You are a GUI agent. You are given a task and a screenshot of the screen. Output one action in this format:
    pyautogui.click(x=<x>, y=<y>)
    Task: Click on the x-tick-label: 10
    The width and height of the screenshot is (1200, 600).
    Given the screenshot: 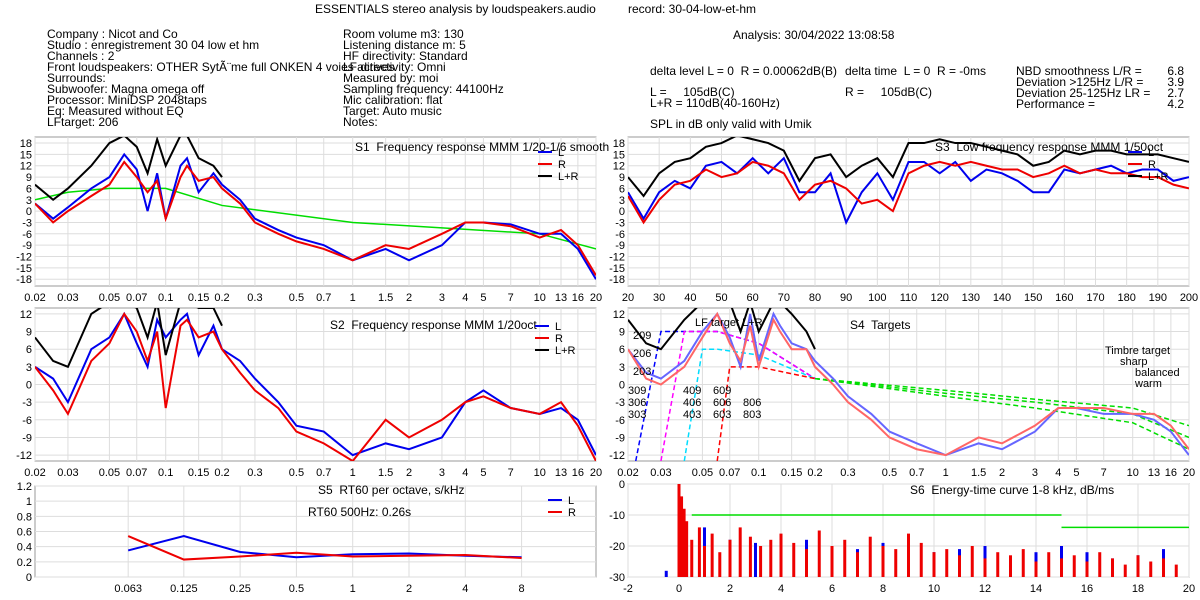 What is the action you would take?
    pyautogui.click(x=934, y=589)
    